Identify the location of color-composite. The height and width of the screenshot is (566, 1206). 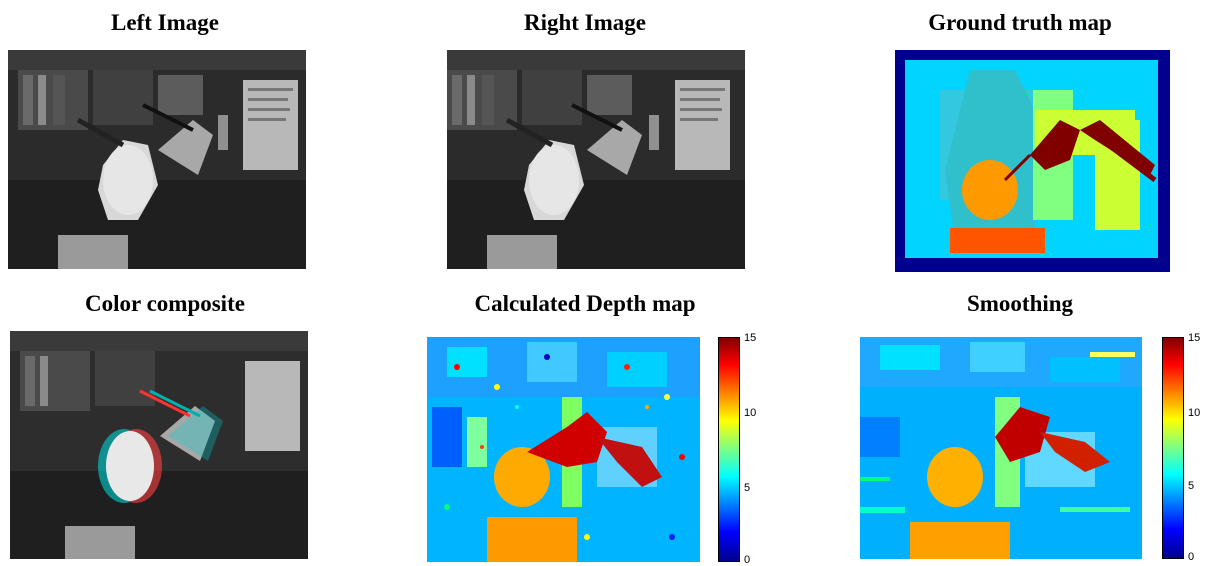
(159, 445).